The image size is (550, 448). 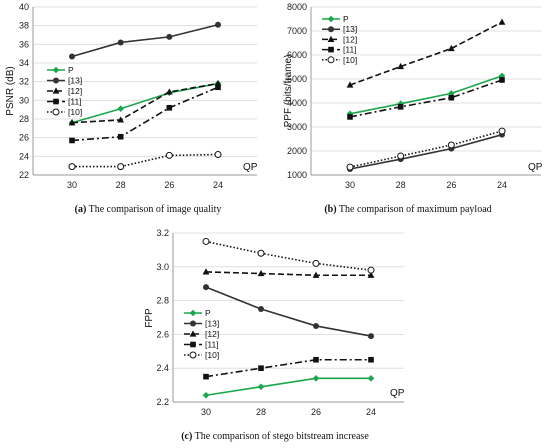 I want to click on chart-payload-xtick: 30, so click(x=350, y=185).